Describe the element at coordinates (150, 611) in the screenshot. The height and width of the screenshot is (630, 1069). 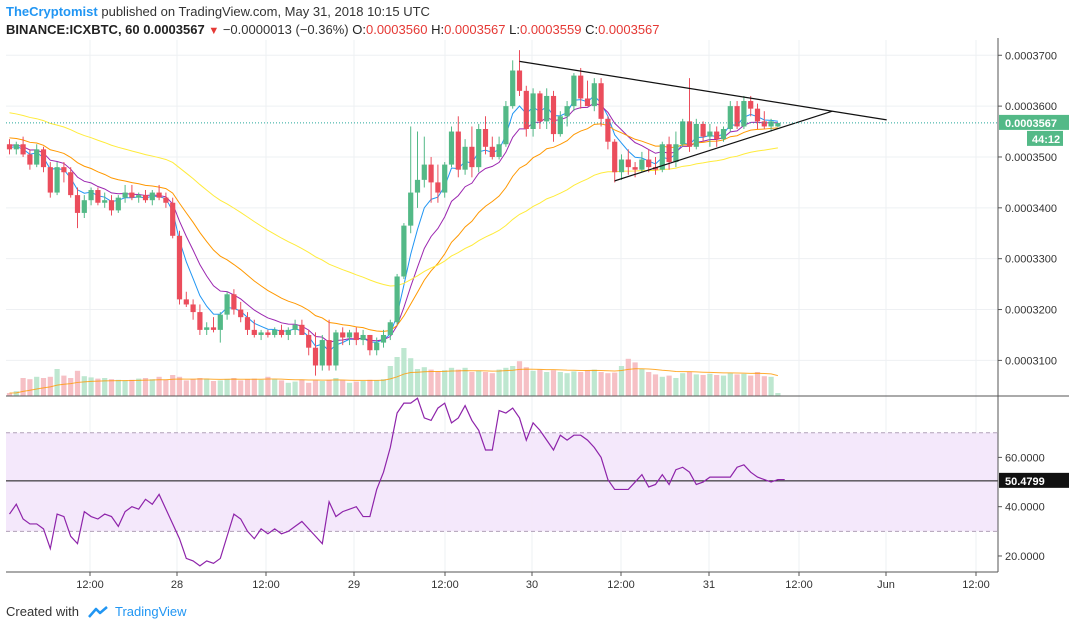
I see `tradingview-link: TradingView` at that location.